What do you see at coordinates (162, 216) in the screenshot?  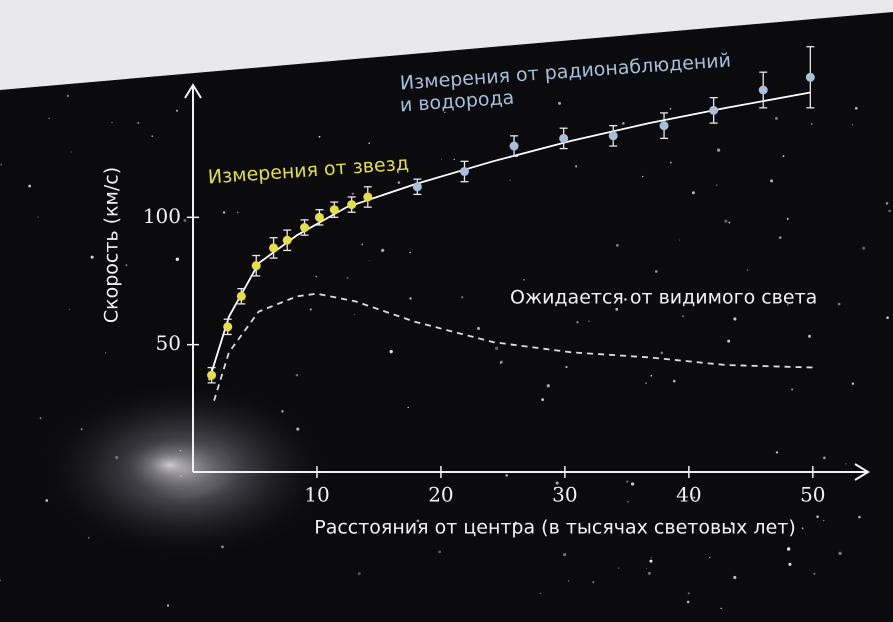 I see `y-tick-label: 100` at bounding box center [162, 216].